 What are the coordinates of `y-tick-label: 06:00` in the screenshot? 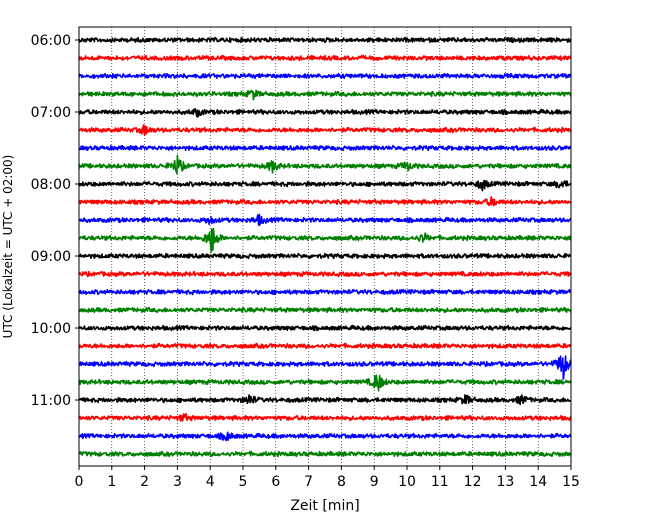 It's located at (51, 41).